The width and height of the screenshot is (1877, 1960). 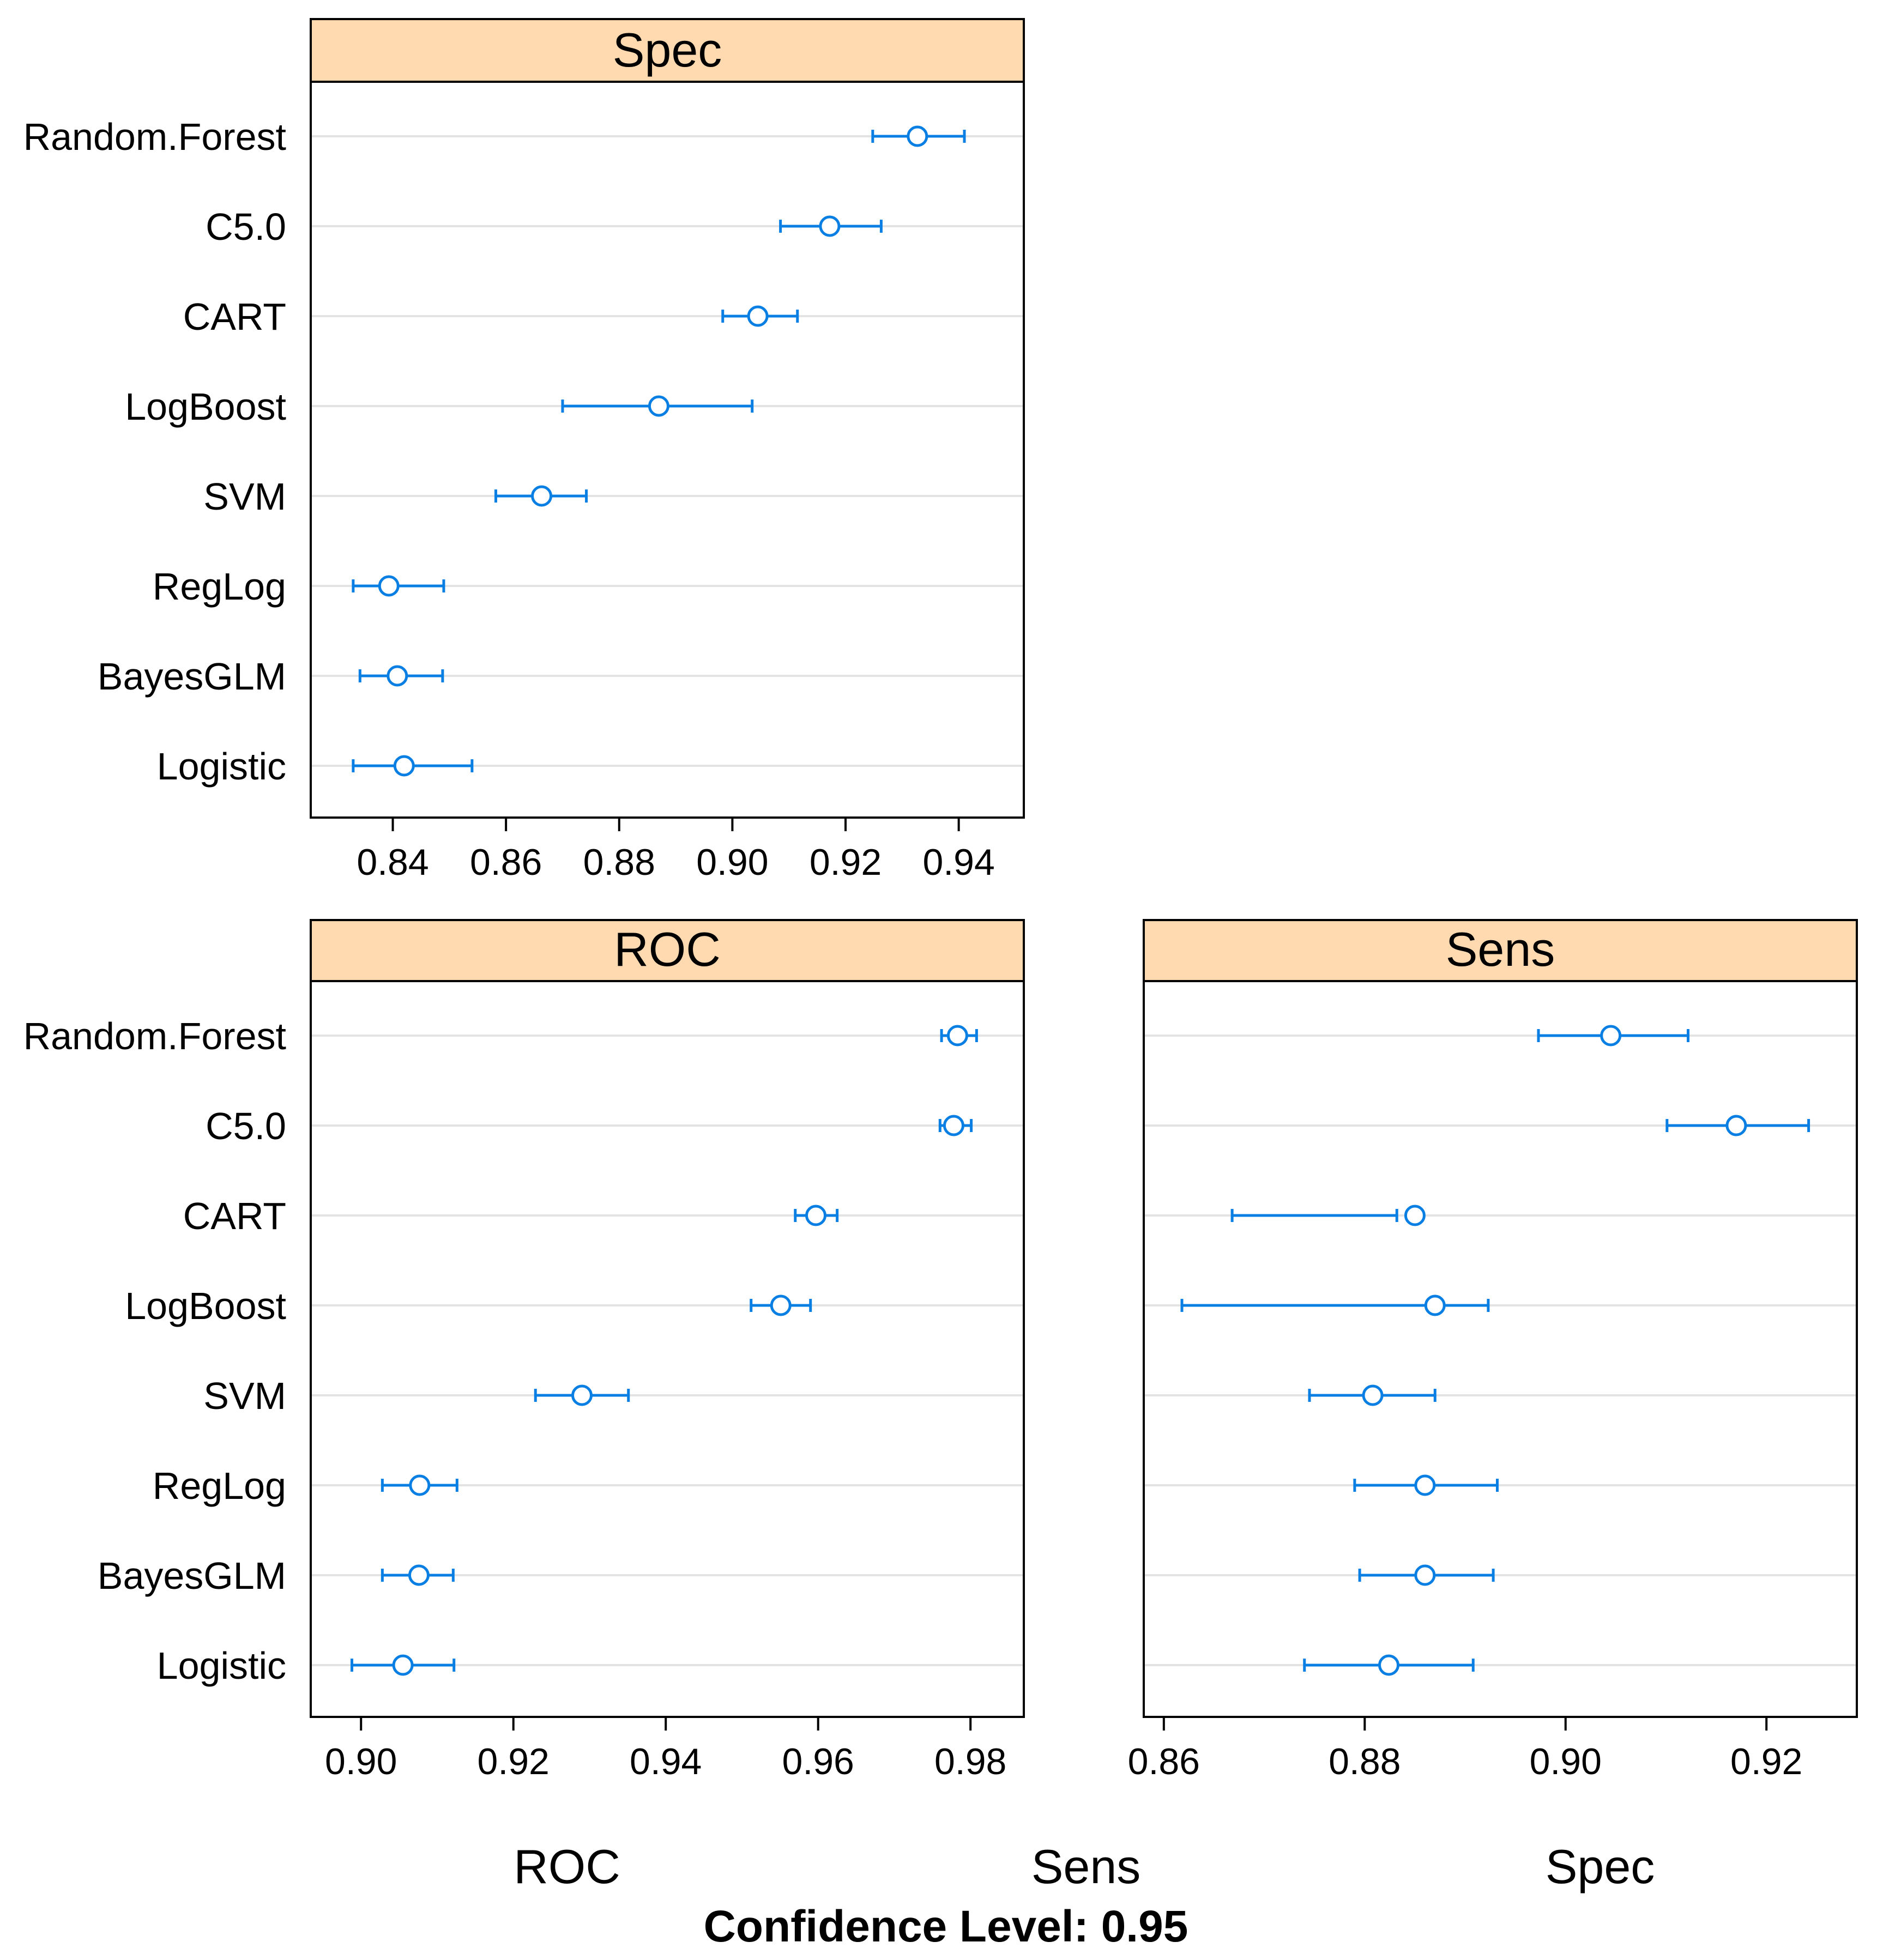 I want to click on roc-model-label: Random.Forest, so click(x=154, y=1036).